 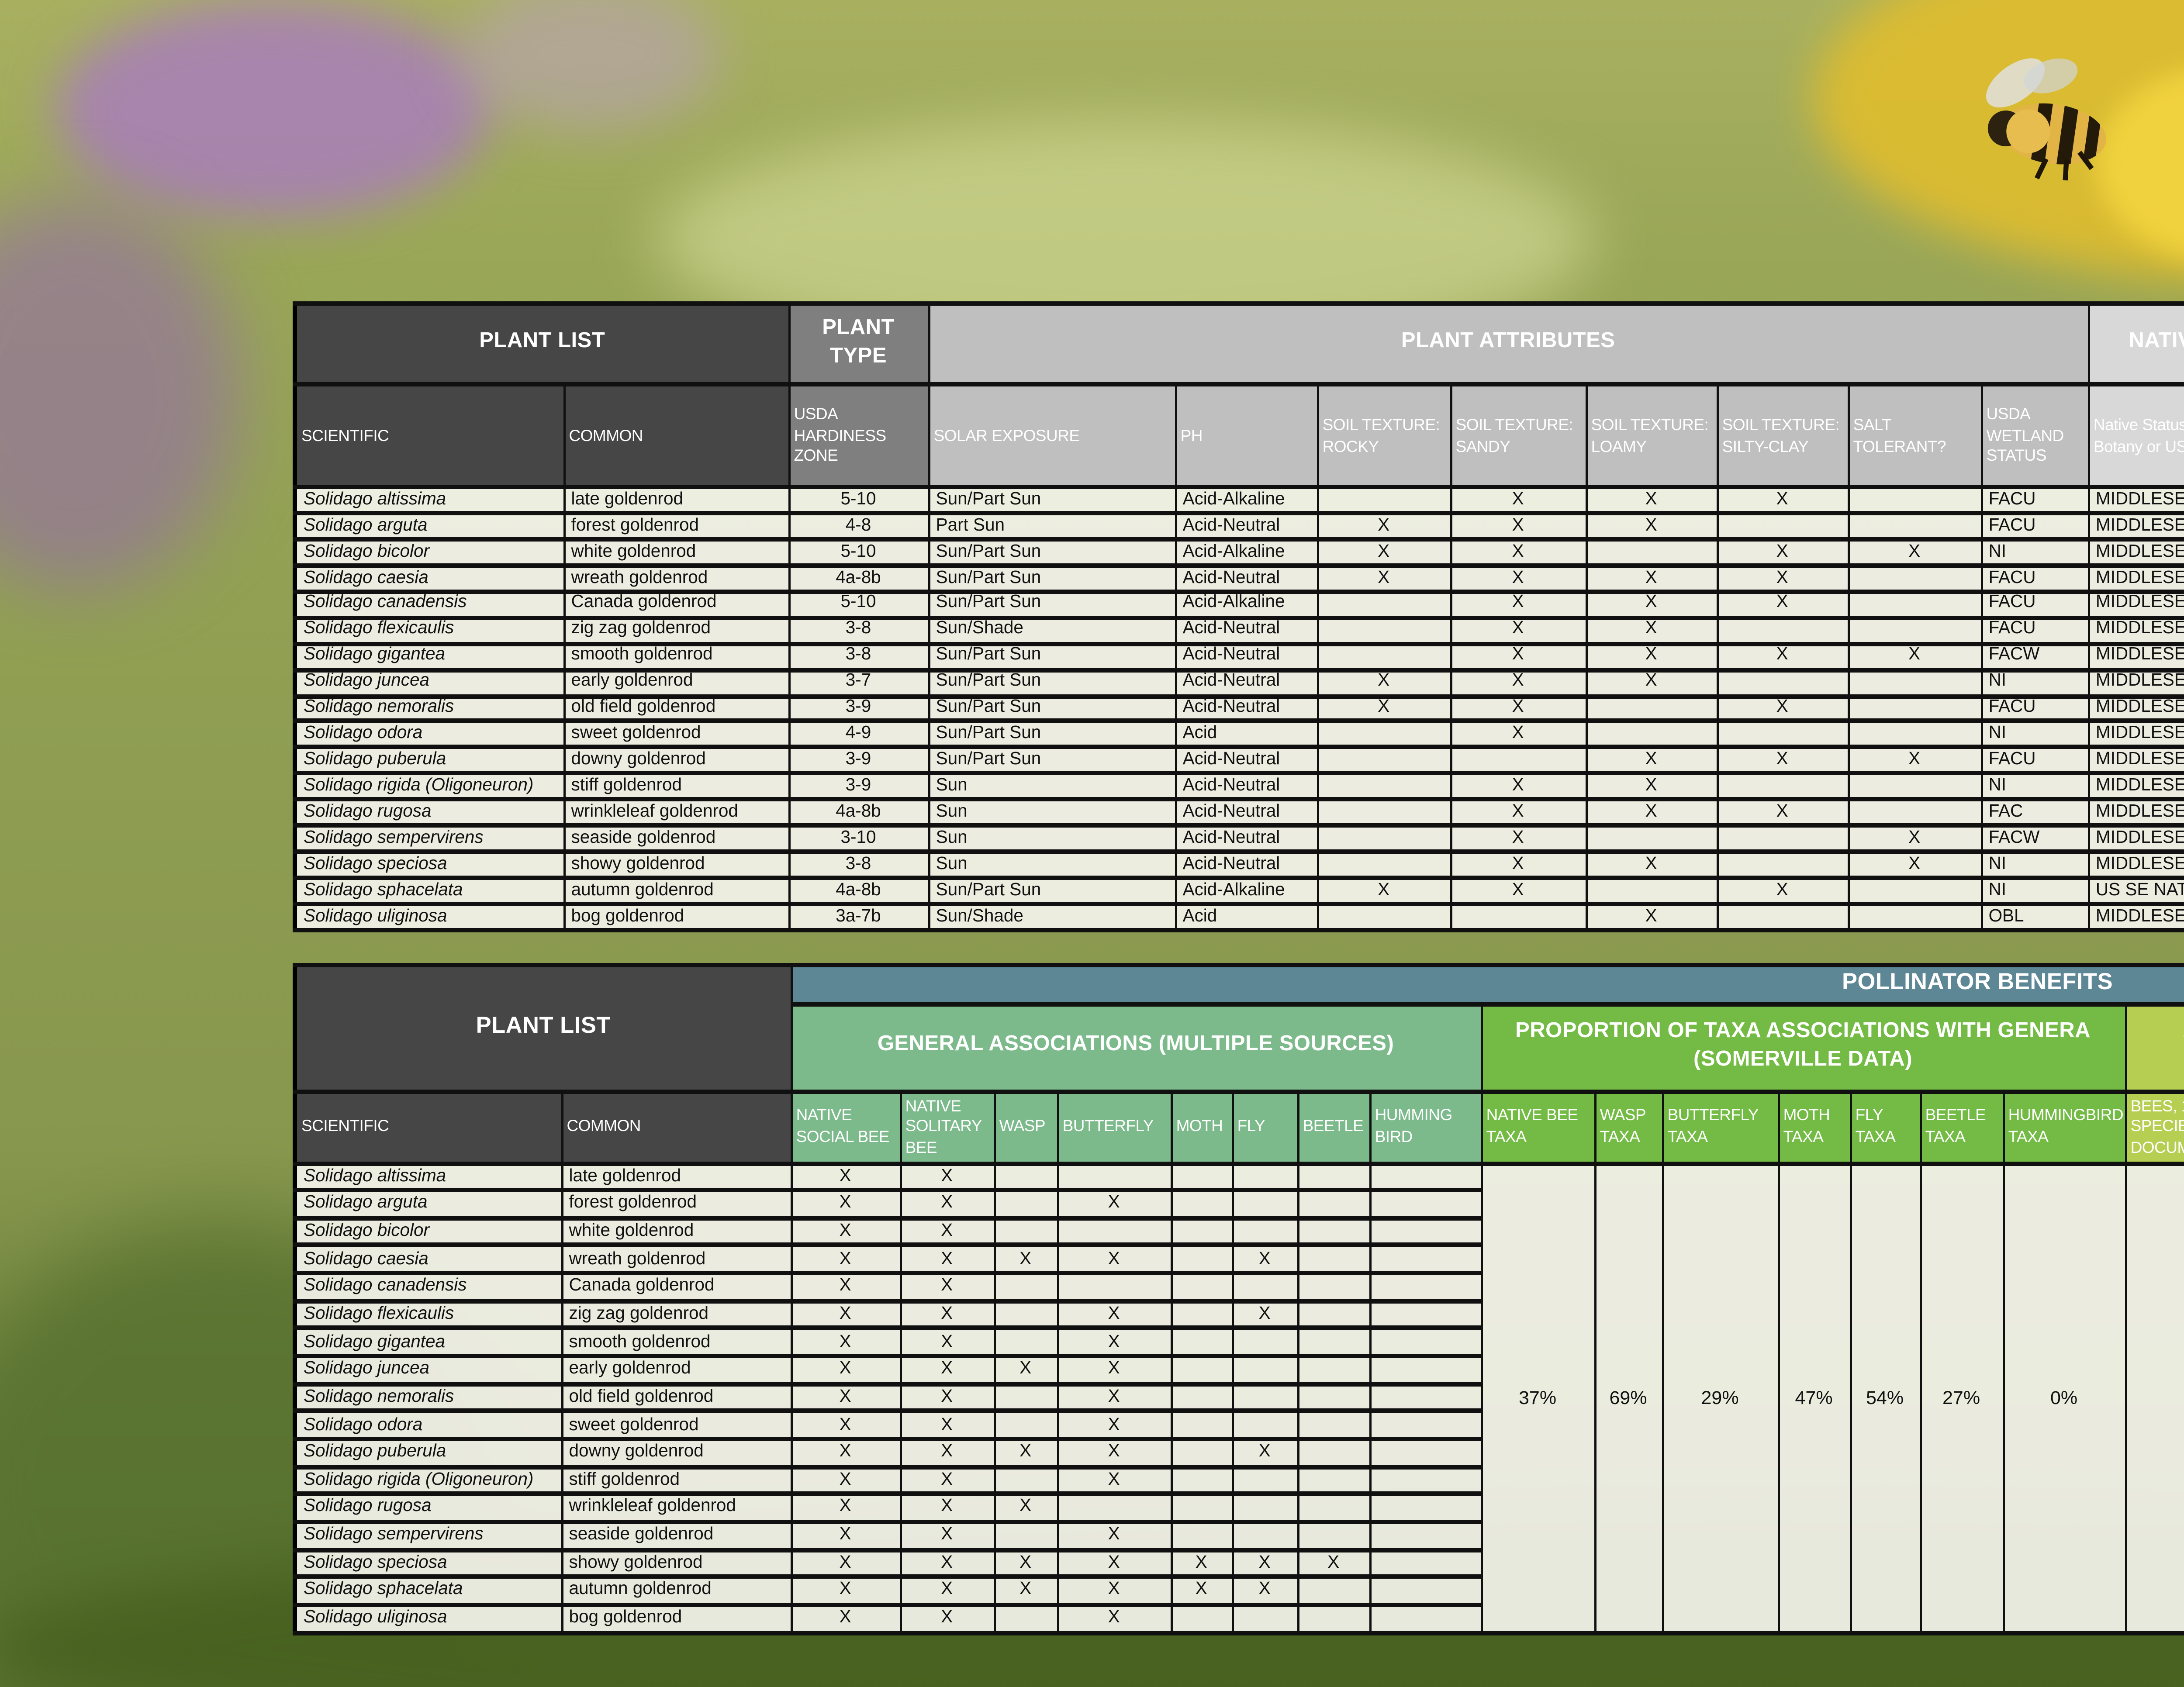 What do you see at coordinates (1239, 1619) in the screenshot?
I see `pollinator-row: Solidago uliginosa bog goldenrod X X X` at bounding box center [1239, 1619].